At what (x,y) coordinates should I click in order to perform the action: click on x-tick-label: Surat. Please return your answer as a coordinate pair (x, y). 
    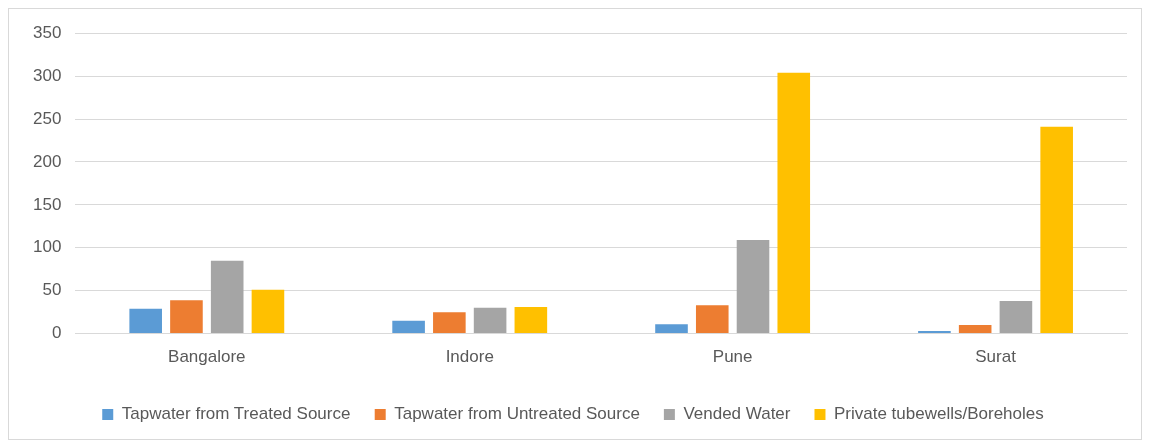
    Looking at the image, I should click on (996, 357).